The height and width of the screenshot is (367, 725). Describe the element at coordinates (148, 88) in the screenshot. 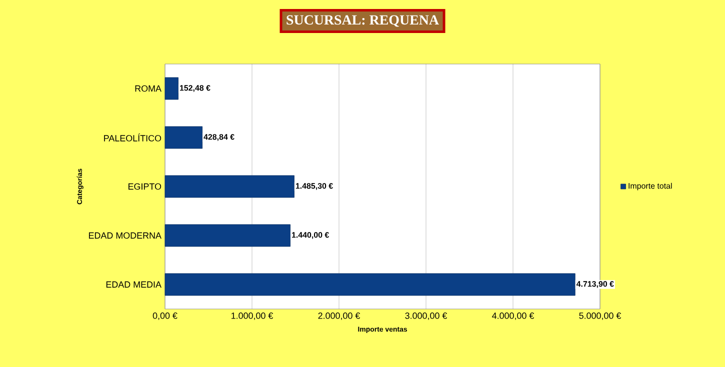

I see `y-tick-label: ROMA` at that location.